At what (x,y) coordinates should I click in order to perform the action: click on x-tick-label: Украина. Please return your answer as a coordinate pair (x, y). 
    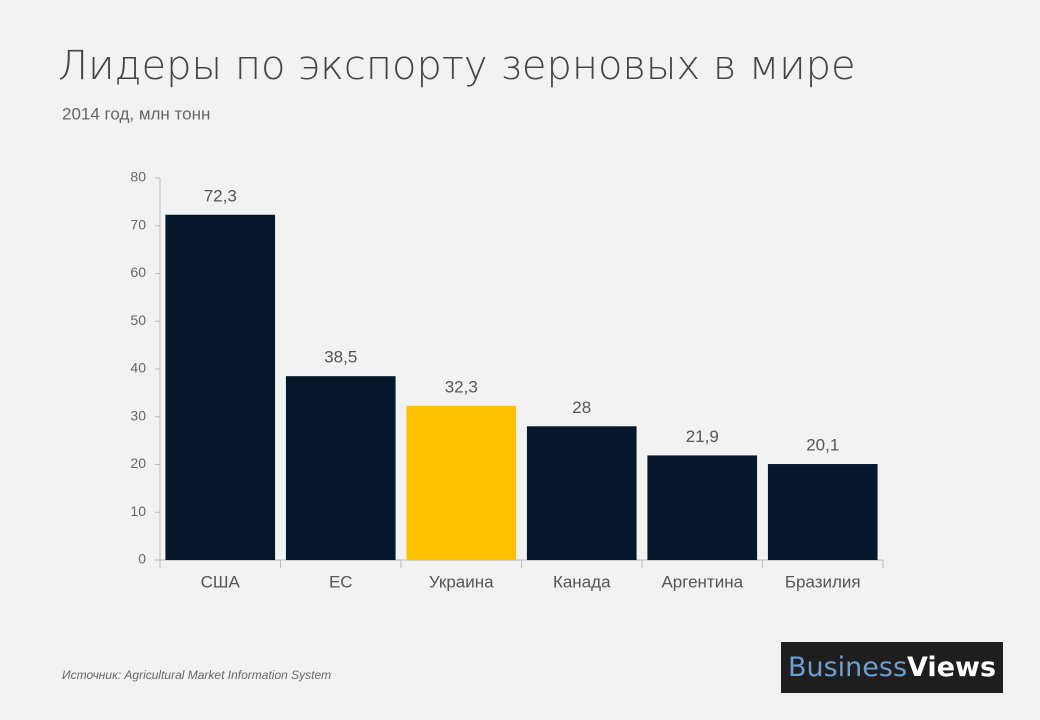
    Looking at the image, I should click on (461, 581).